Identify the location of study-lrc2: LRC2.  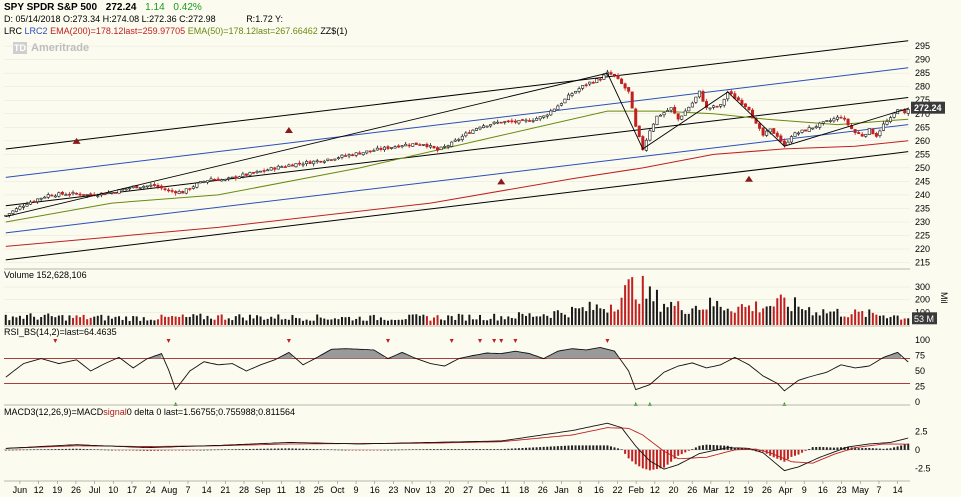
(36, 31).